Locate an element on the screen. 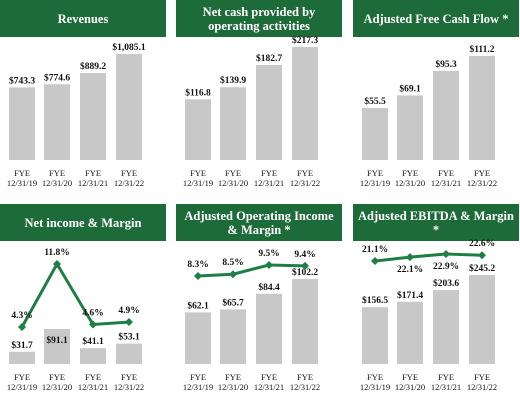 This screenshot has height=407, width=520. bar-value-label: $55.5 is located at coordinates (375, 101).